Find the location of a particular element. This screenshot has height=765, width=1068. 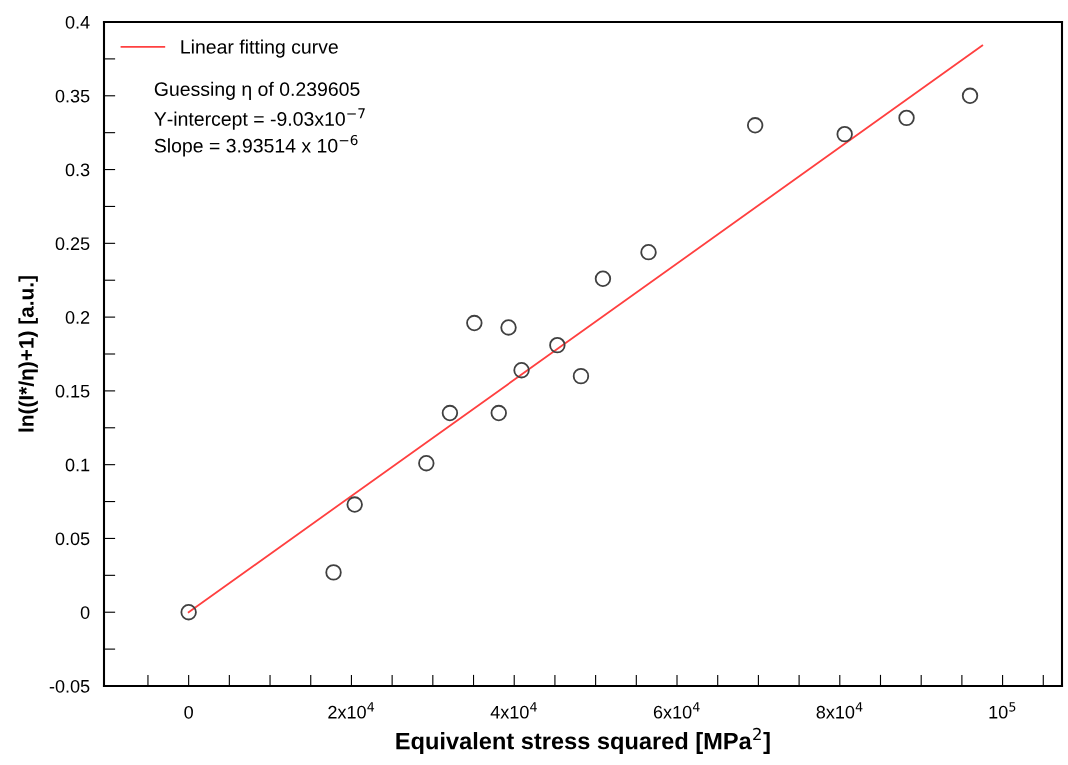

y-tick-label: 0.35 is located at coordinates (72, 96).